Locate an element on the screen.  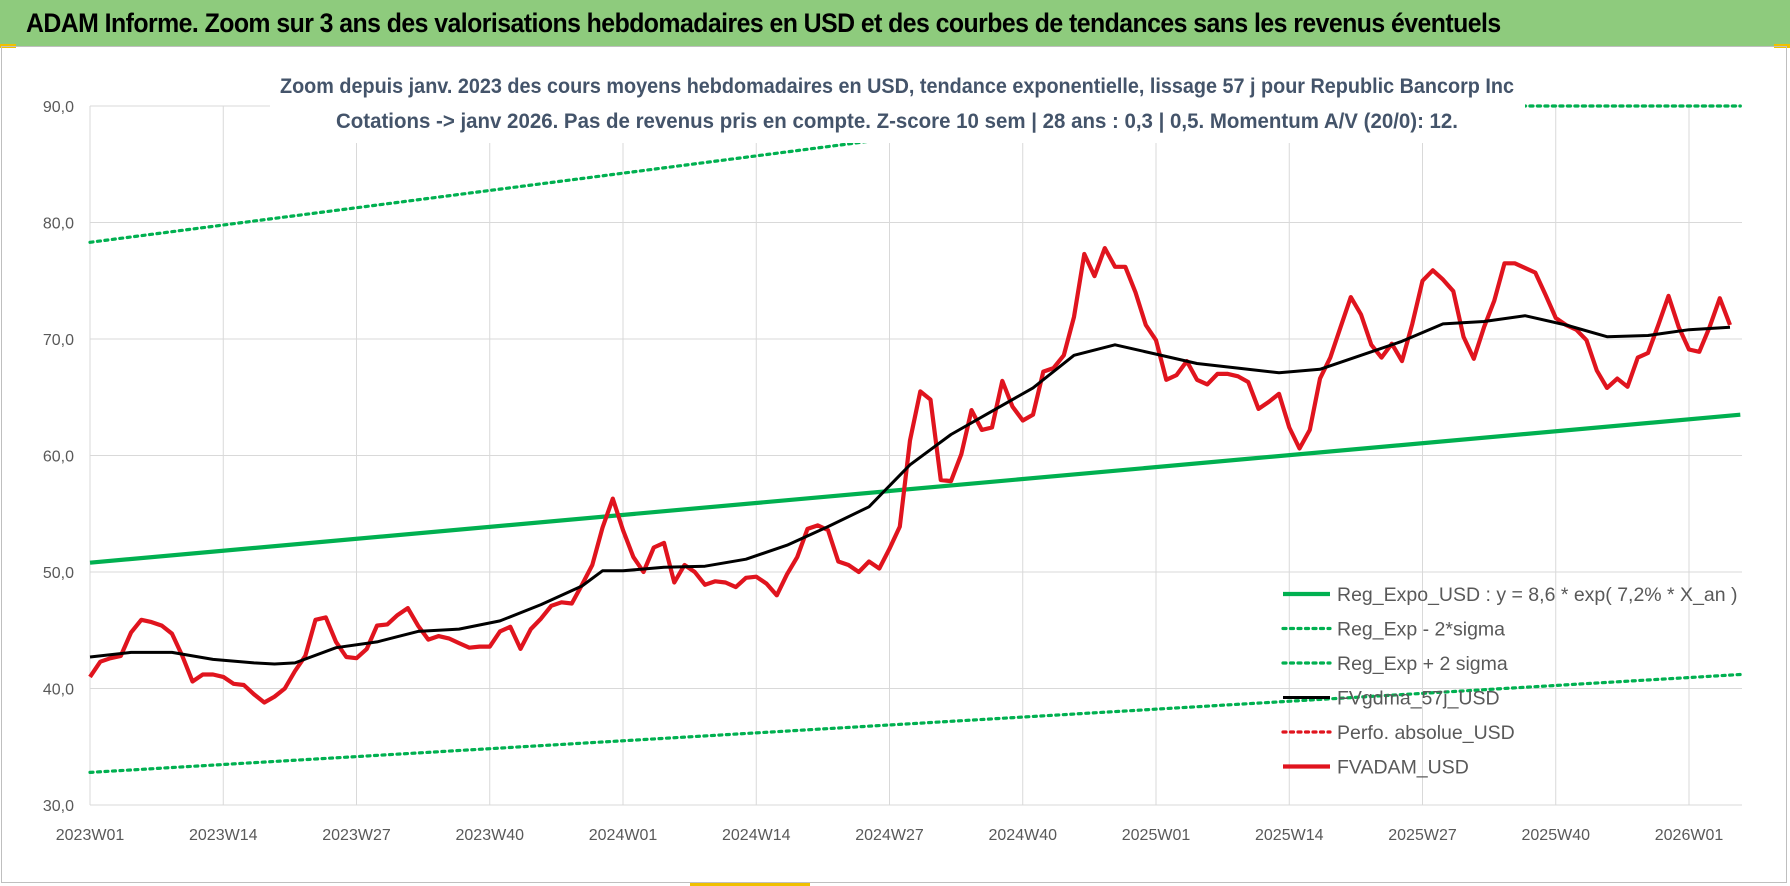
corner-accent-bottom is located at coordinates (750, 884).